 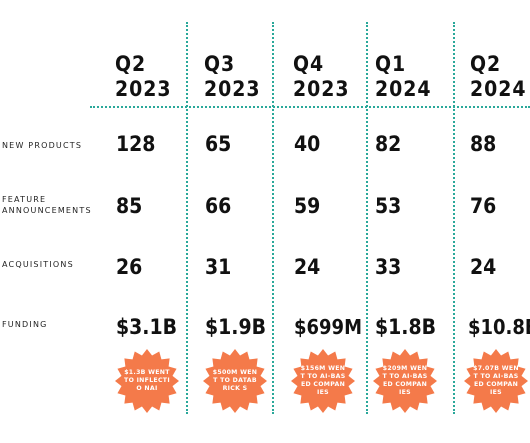 I want to click on badge-text: $156M WENT TO AI-BASED COMPANIES, so click(x=323, y=380).